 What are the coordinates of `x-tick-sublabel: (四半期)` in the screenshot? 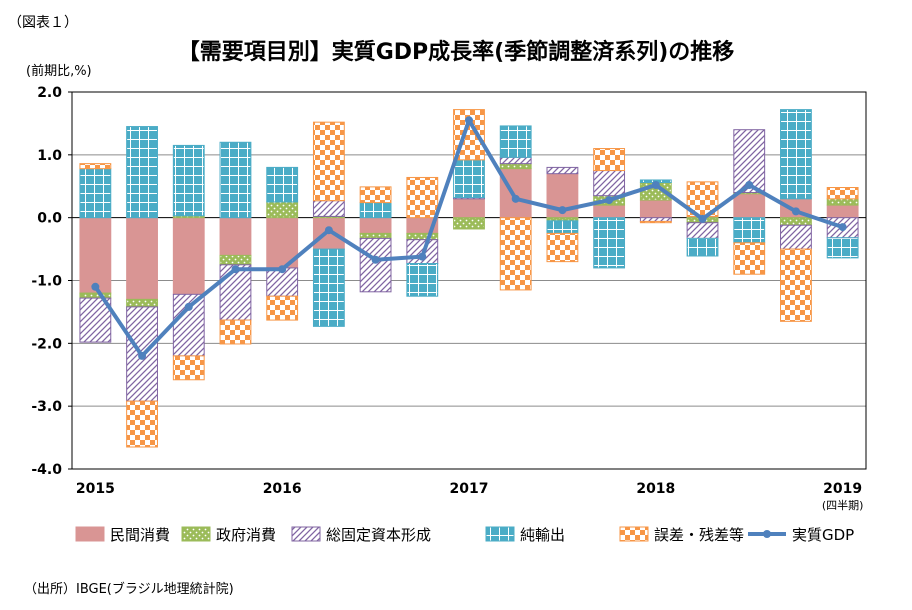 It's located at (843, 505).